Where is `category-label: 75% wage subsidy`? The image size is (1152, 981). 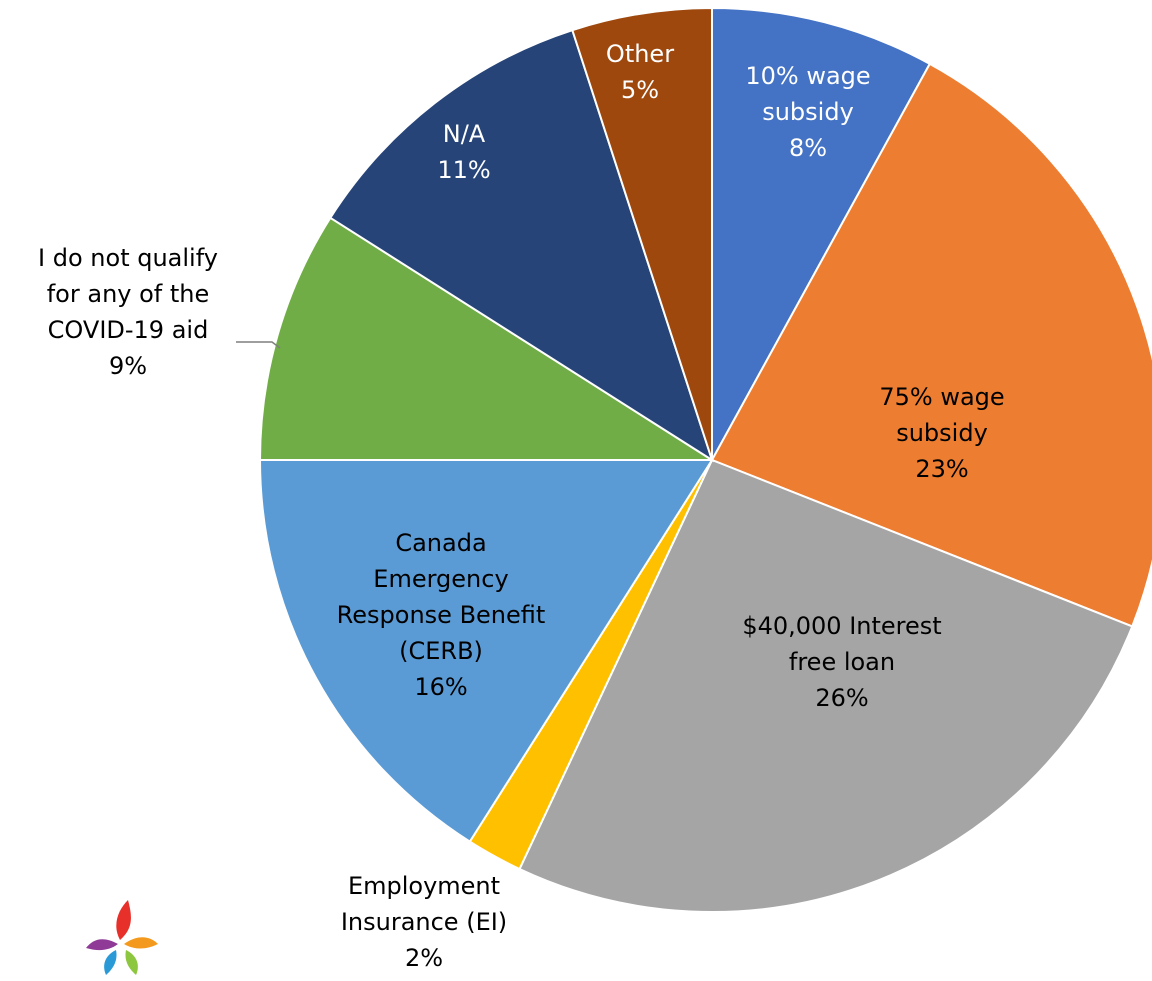
category-label: 75% wage subsidy is located at coordinates (942, 415).